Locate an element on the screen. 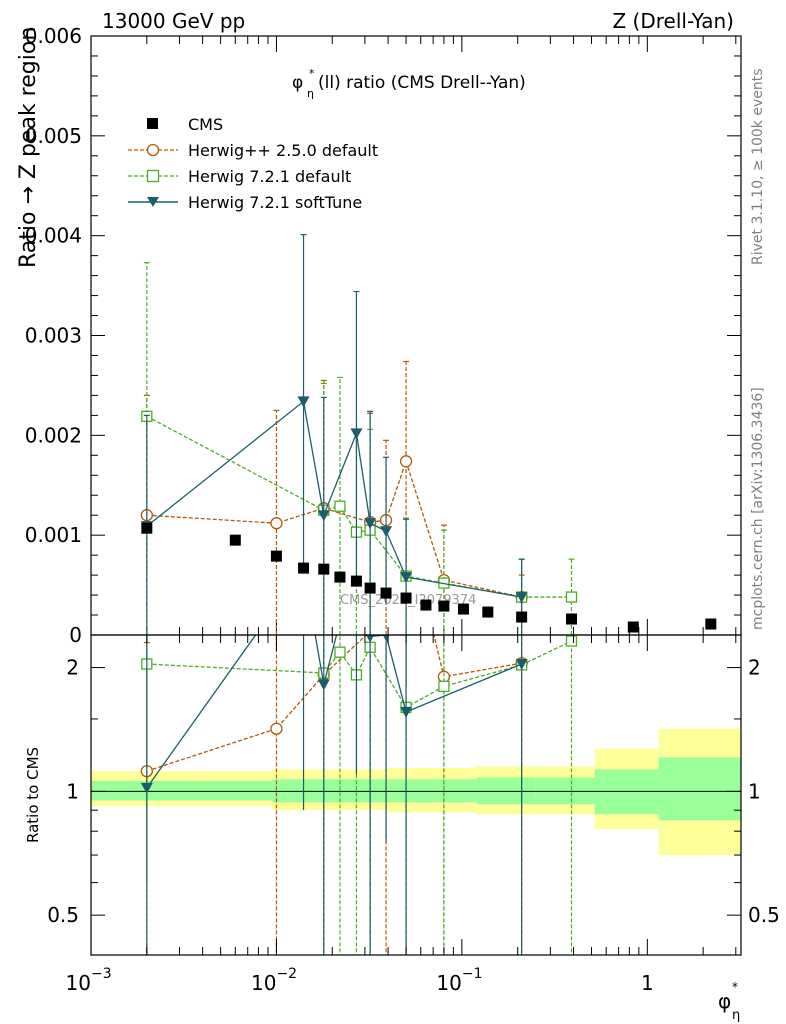 The image size is (786, 1024). ratio-point-herwigpp is located at coordinates (276, 728).